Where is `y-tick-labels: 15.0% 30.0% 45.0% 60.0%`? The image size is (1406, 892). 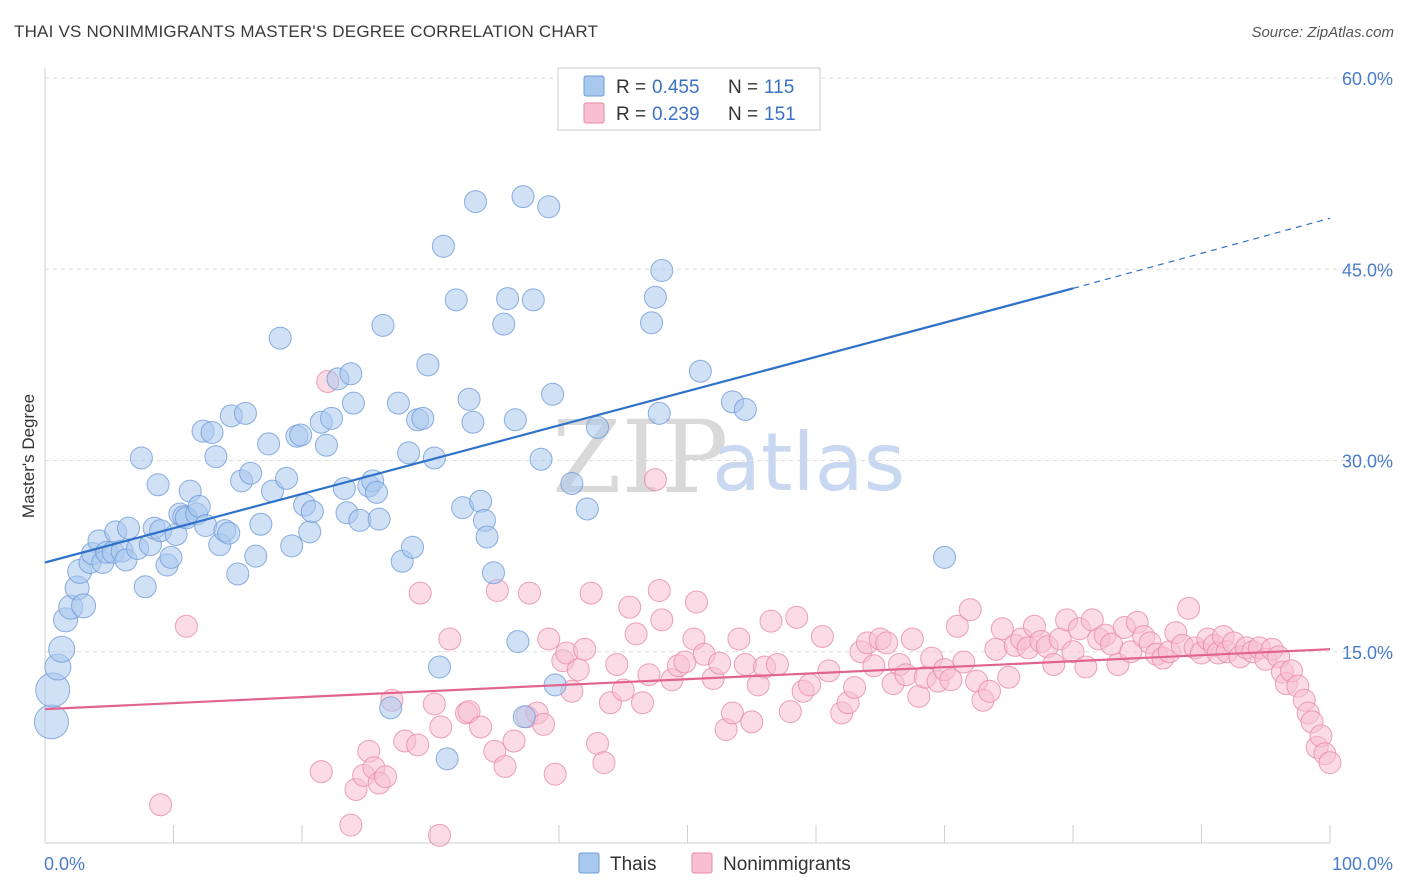
y-tick-labels: 15.0% 30.0% 45.0% 60.0% is located at coordinates (1367, 366).